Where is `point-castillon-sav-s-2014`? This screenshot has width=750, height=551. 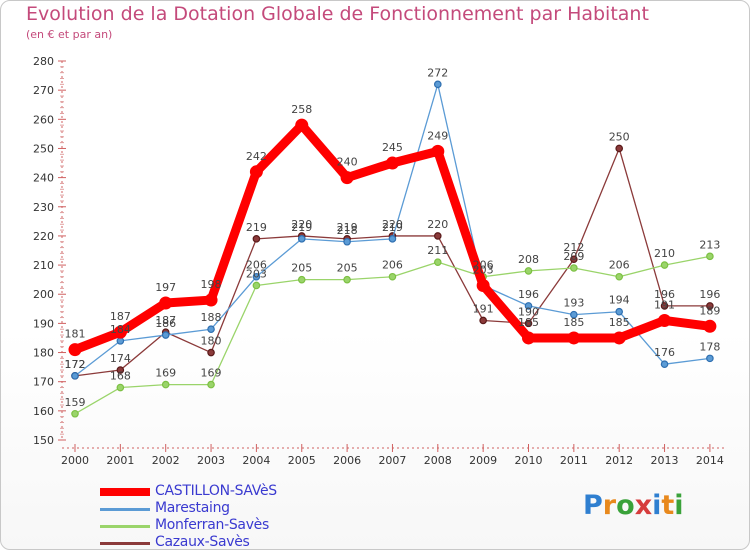 point-castillon-sav-s-2014 is located at coordinates (710, 326).